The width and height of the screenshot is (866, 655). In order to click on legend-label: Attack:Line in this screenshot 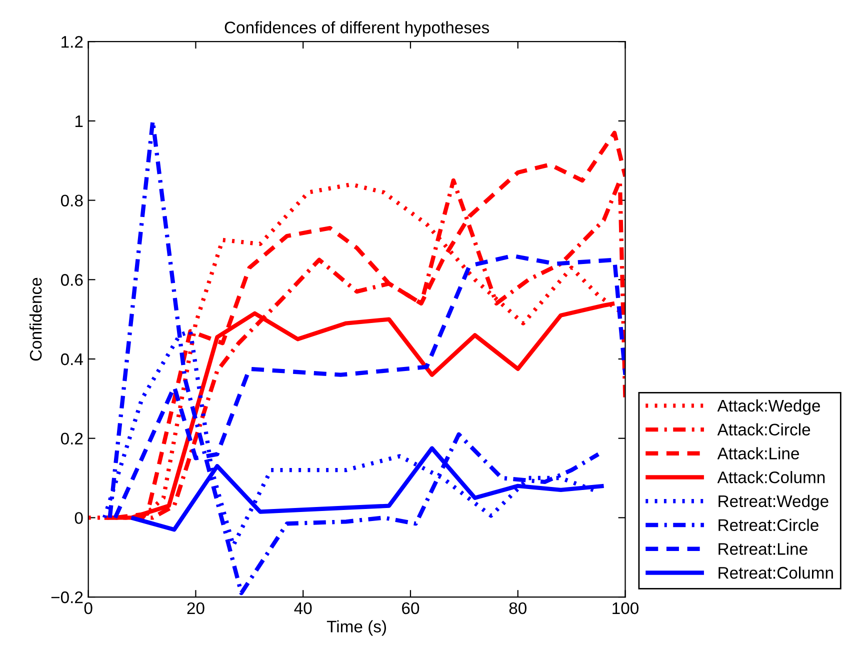, I will do `click(758, 453)`.